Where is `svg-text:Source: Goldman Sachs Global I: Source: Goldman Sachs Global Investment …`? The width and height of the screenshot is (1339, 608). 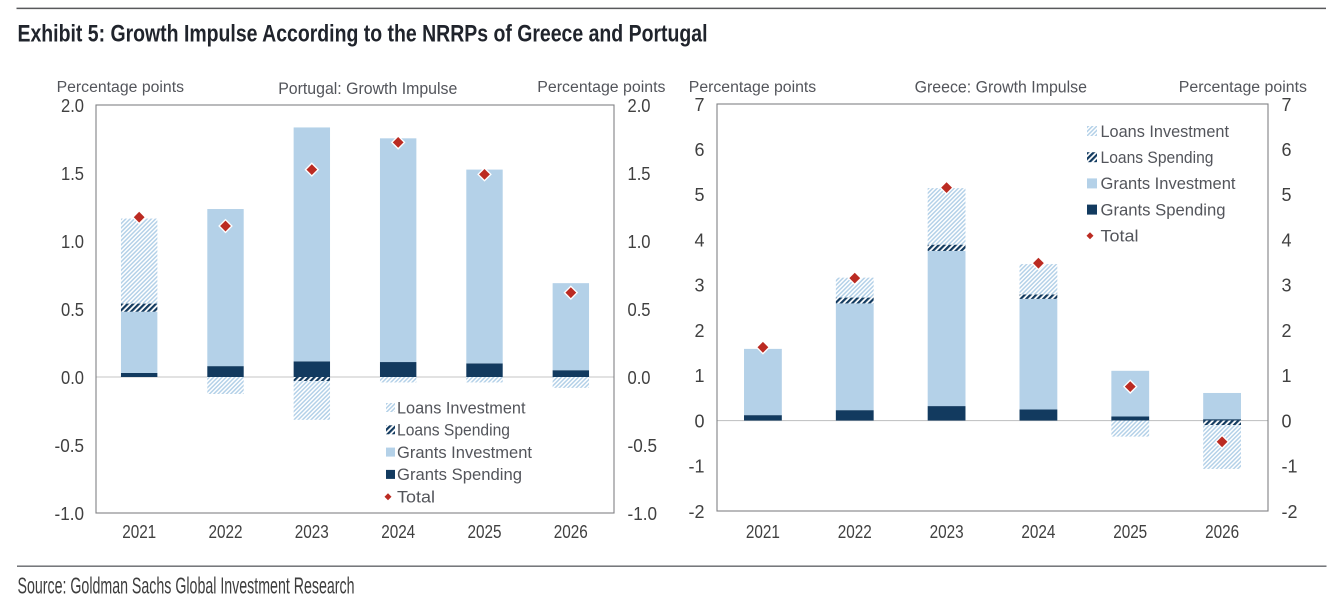
svg-text:Source: Goldman Sachs Global I: Source: Goldman Sachs Global Investment … is located at coordinates (186, 586).